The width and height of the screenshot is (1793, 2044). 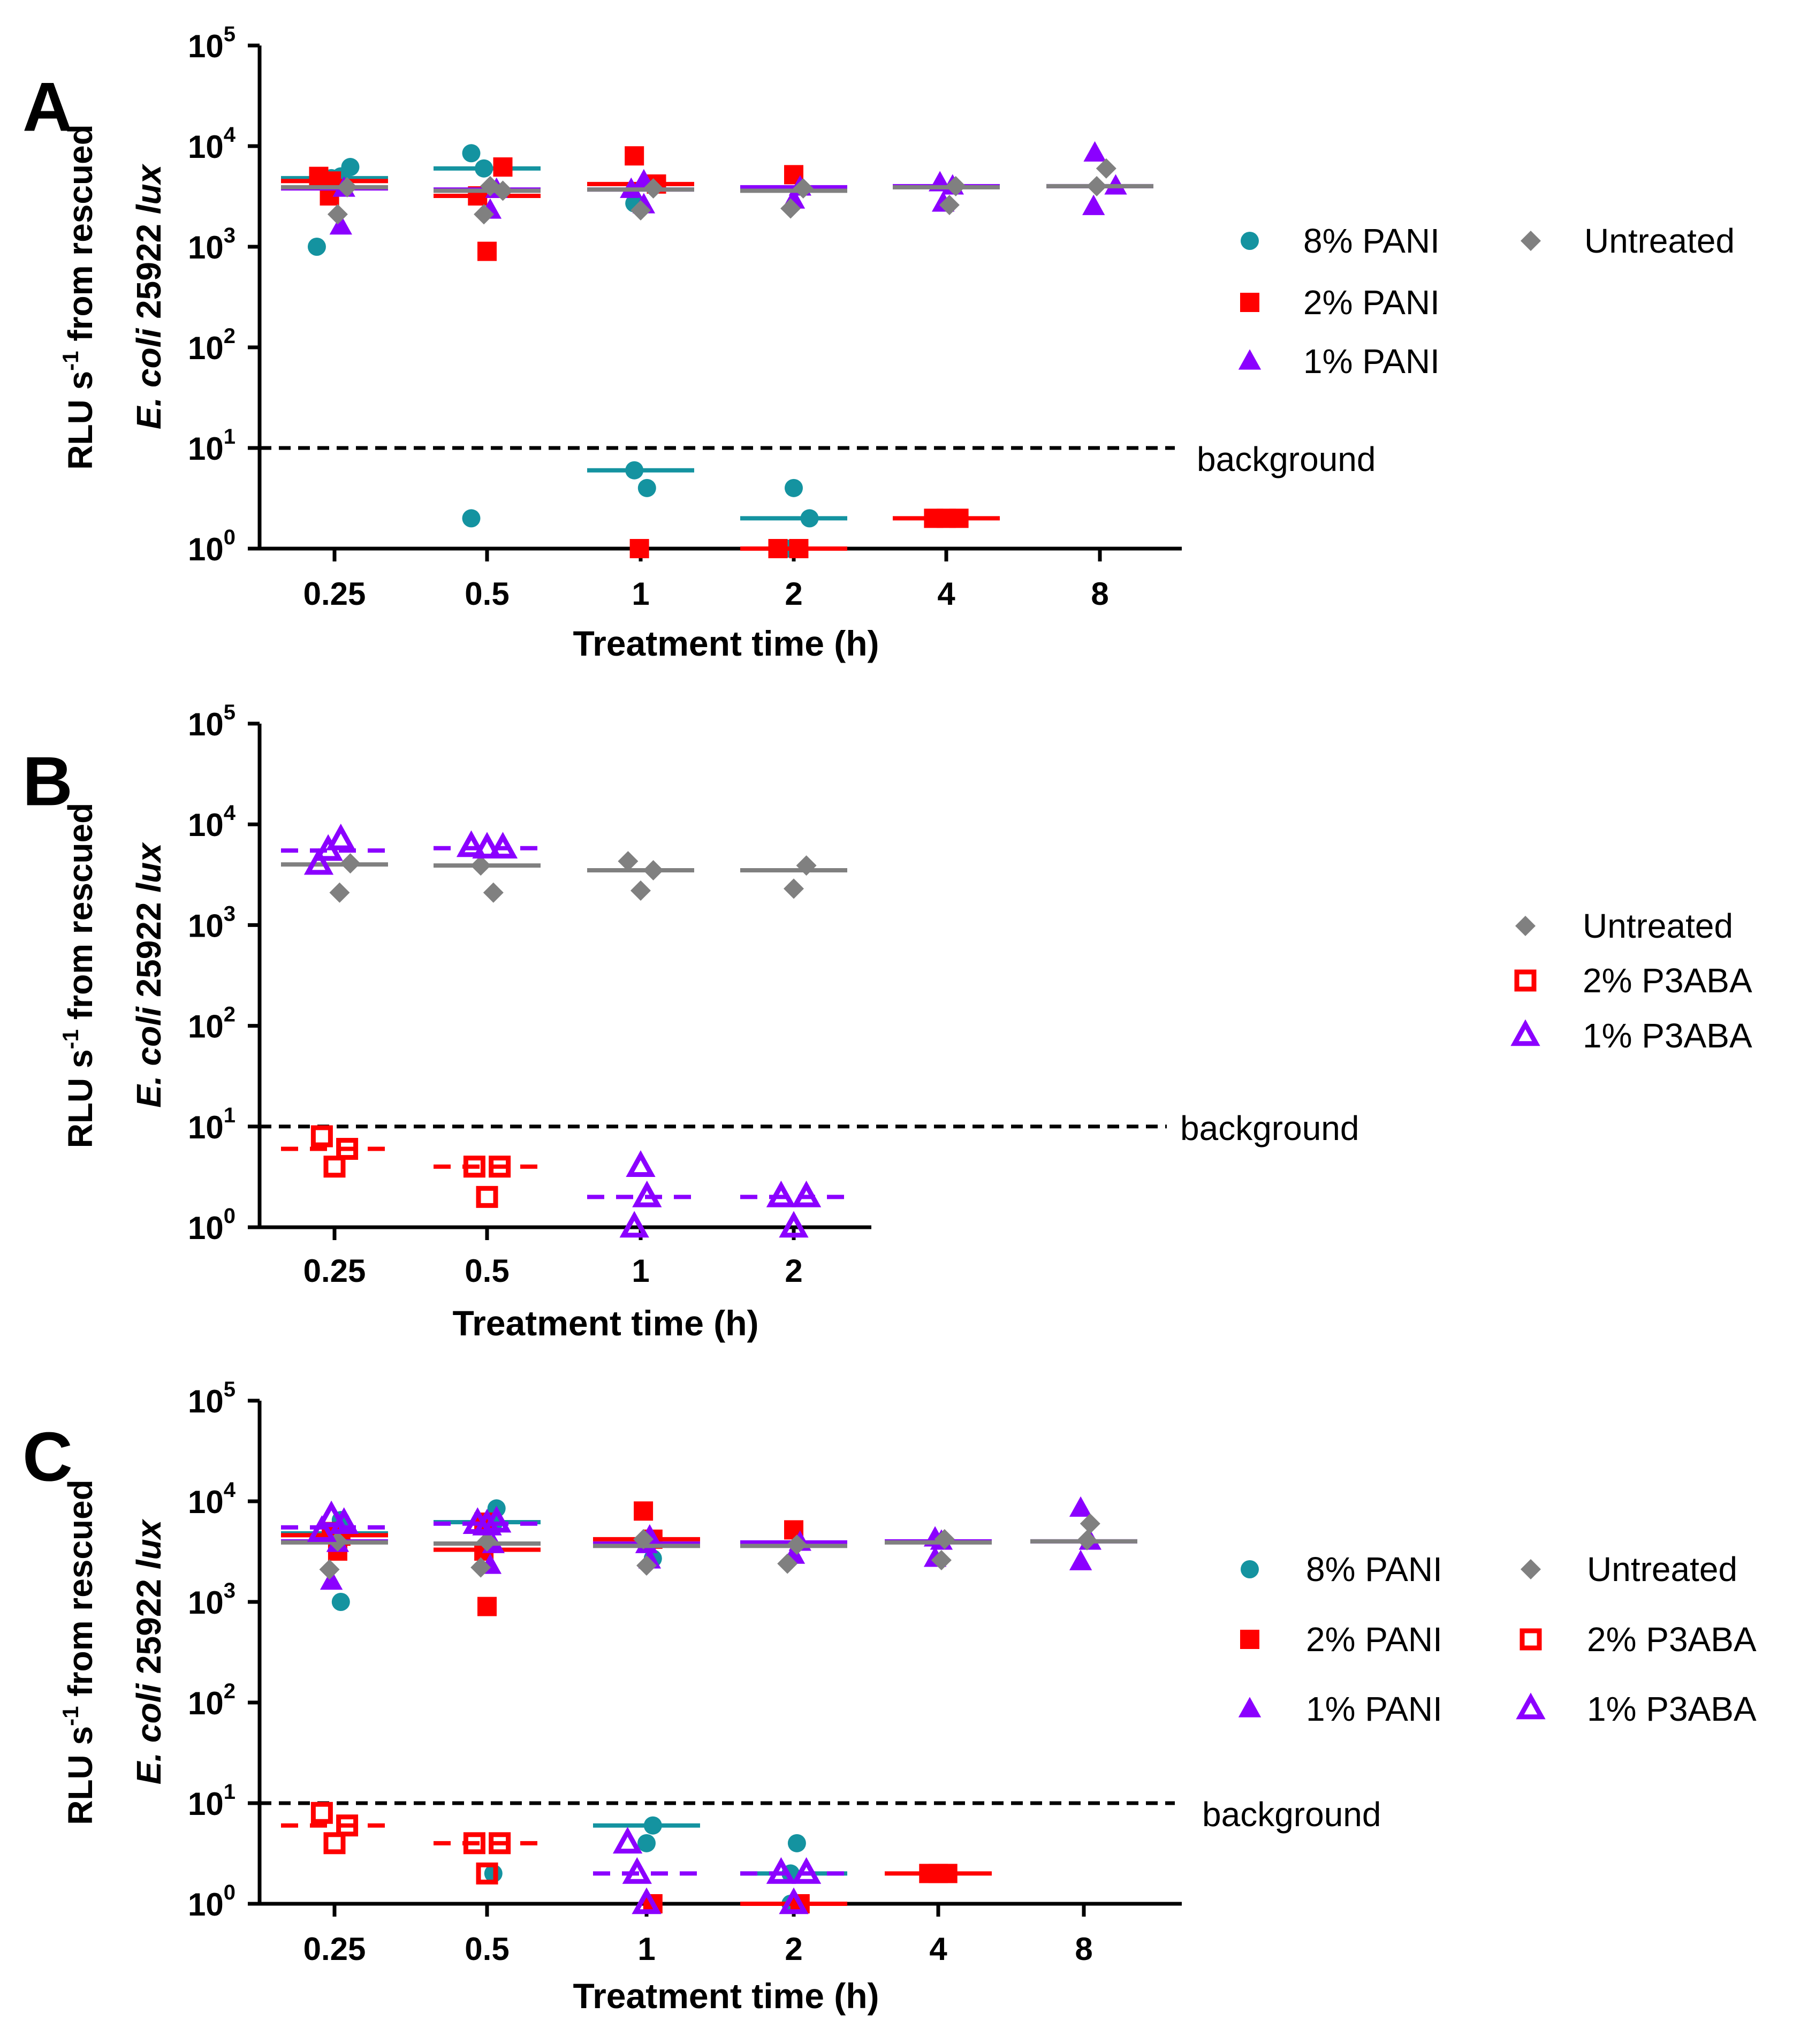 What do you see at coordinates (487, 1949) in the screenshot?
I see `x-tick-label: 0.5` at bounding box center [487, 1949].